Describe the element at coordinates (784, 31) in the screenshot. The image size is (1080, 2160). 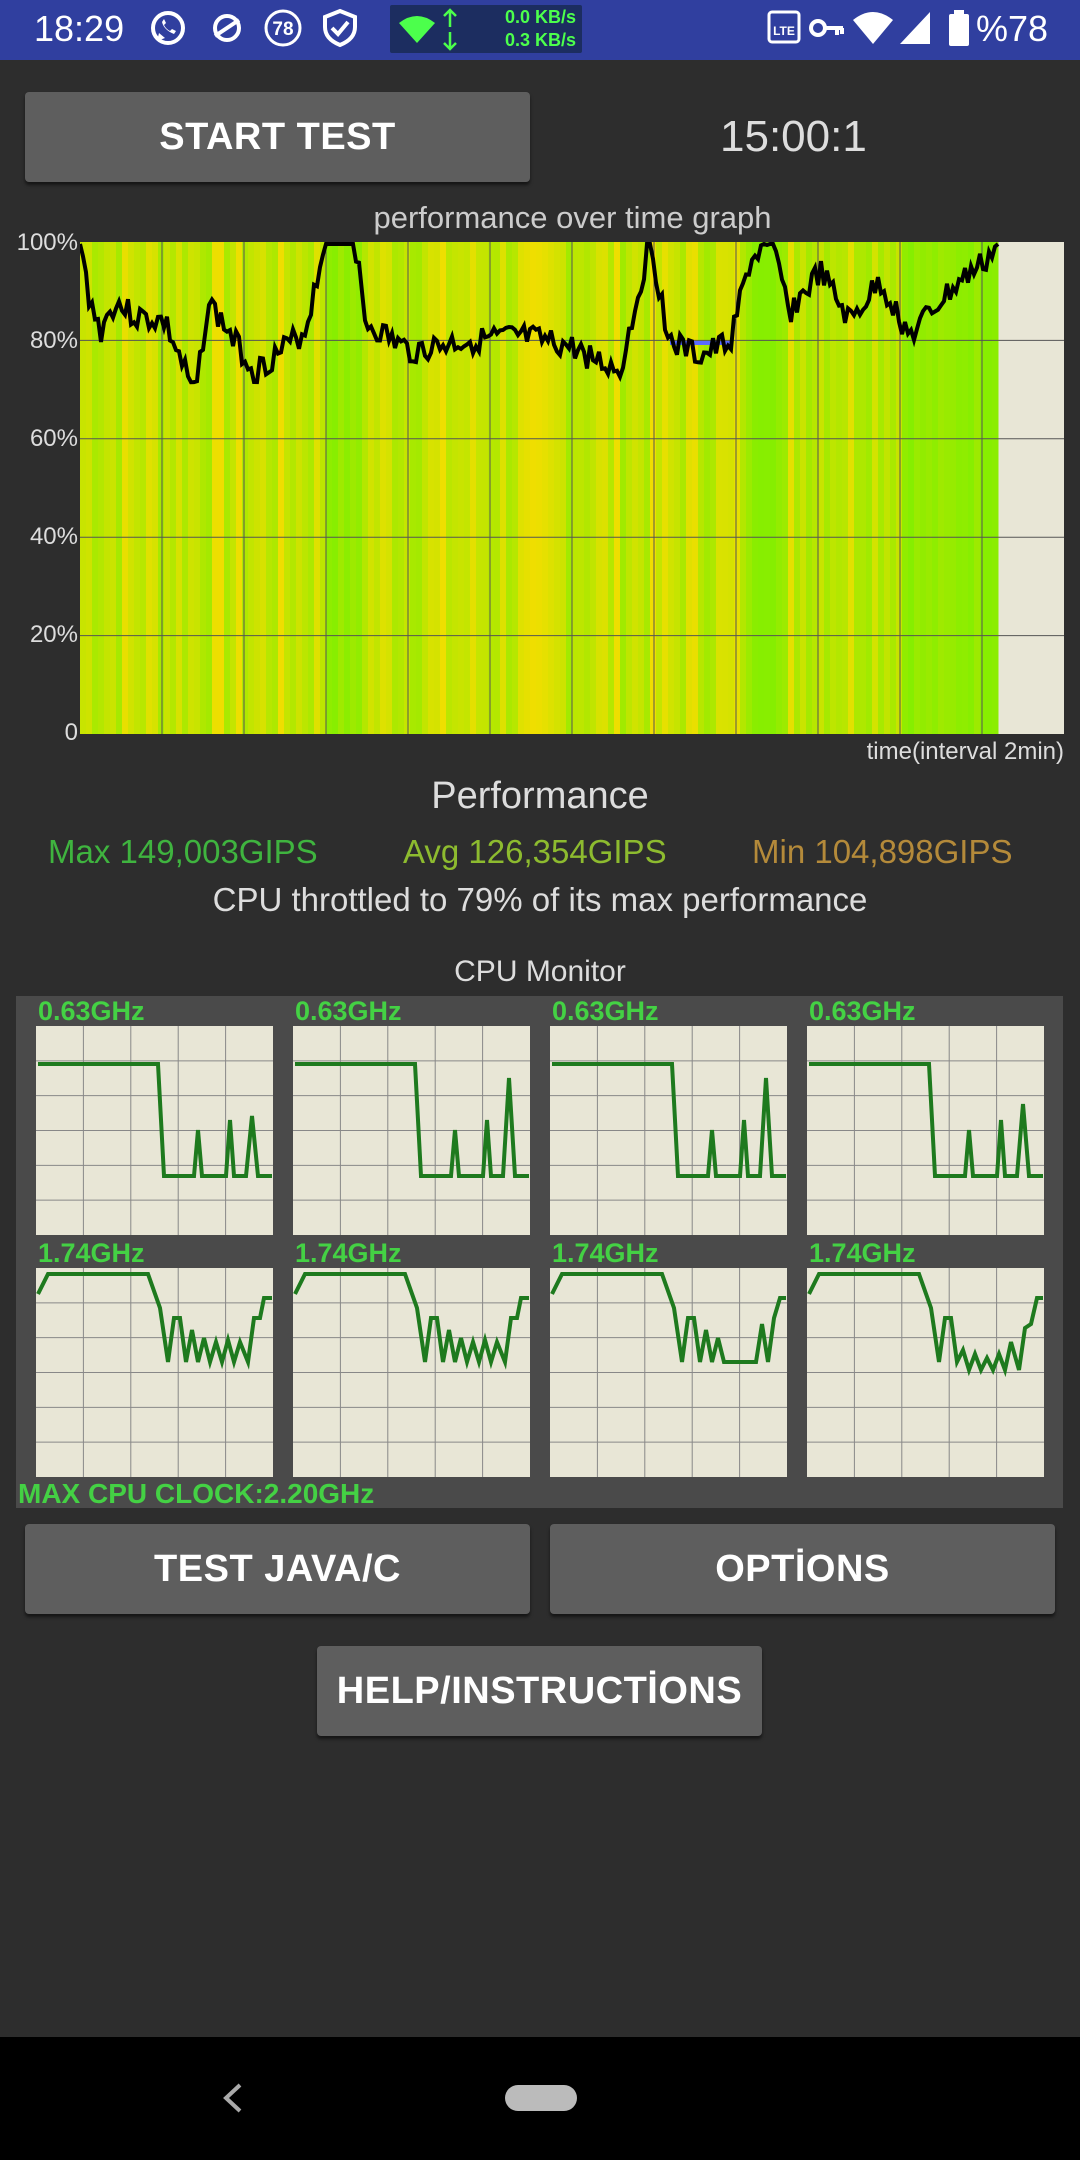
I see `svg-text: LTE` at that location.